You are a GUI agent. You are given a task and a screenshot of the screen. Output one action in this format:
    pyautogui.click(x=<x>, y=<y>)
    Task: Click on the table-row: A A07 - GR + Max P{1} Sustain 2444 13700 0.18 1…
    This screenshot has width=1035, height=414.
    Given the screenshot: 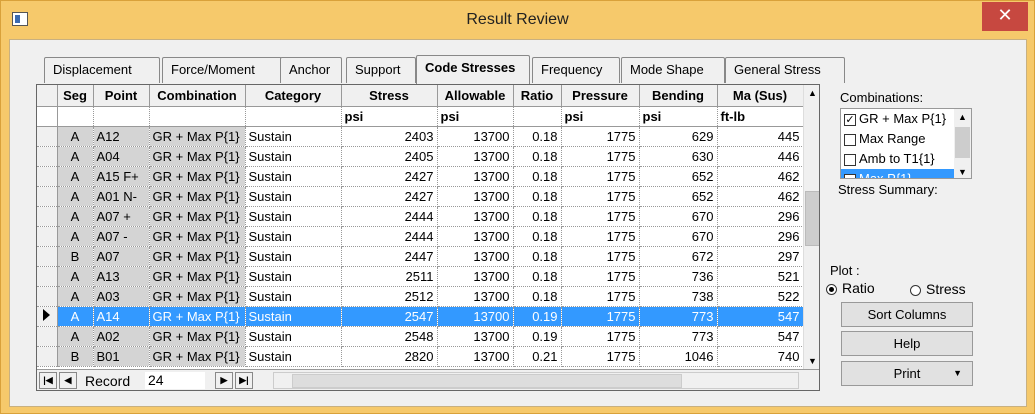 What is the action you would take?
    pyautogui.click(x=420, y=236)
    